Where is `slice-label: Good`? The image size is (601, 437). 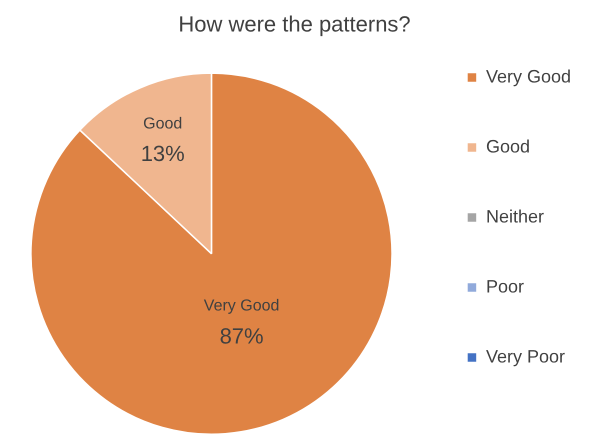 slice-label: Good is located at coordinates (162, 123).